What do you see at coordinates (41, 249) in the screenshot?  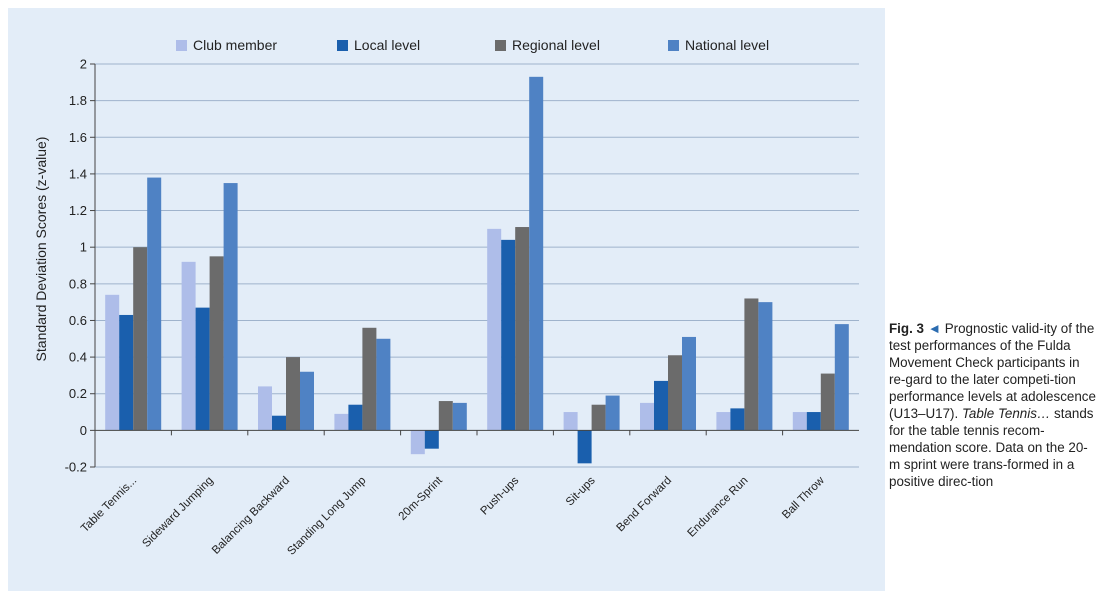 I see `y-axis-title: Standard Deviation Scores (z-value)` at bounding box center [41, 249].